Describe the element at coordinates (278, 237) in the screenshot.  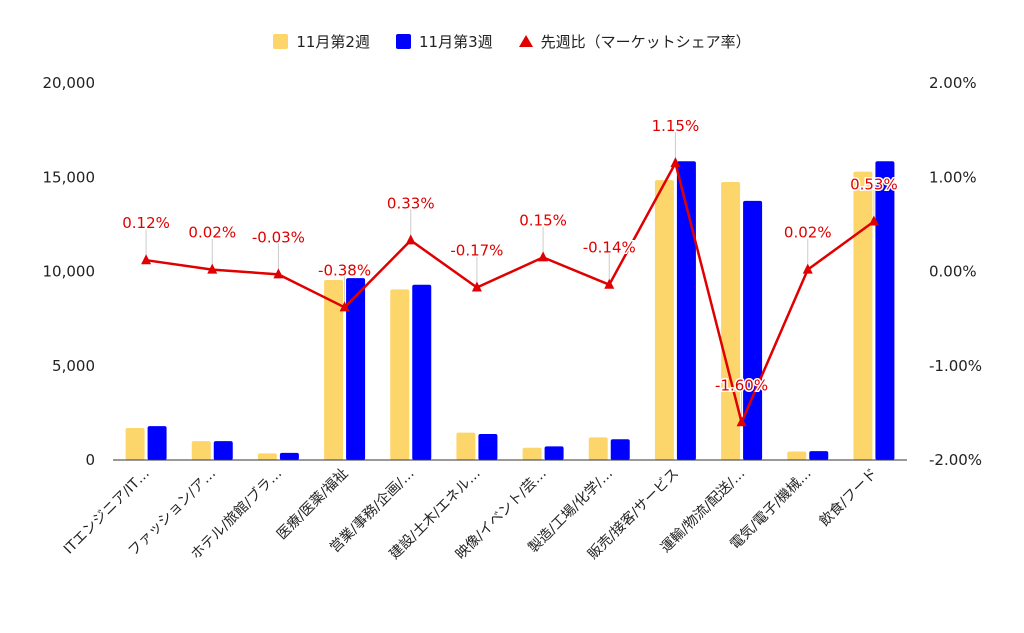
I see `line-data-label: -0.03%` at that location.